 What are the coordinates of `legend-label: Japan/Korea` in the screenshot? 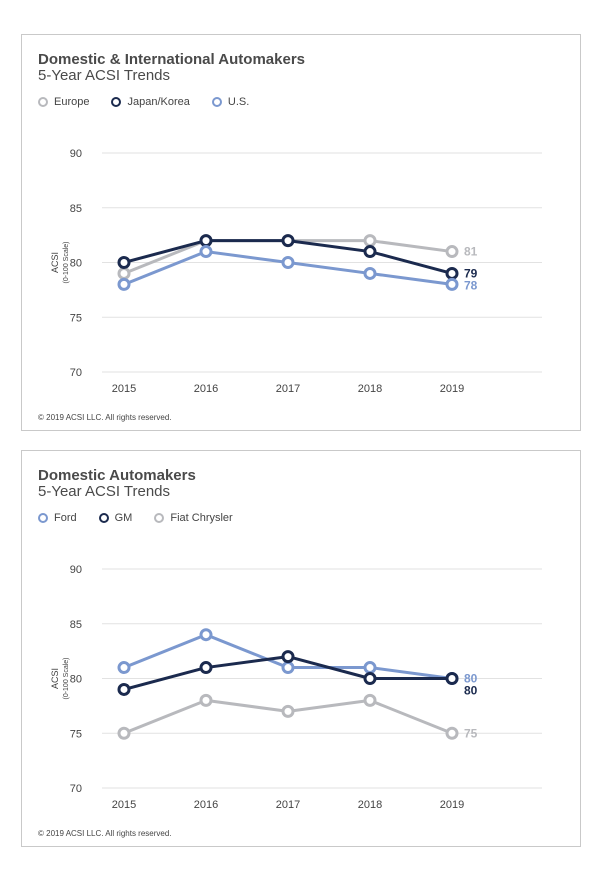 It's located at (158, 102).